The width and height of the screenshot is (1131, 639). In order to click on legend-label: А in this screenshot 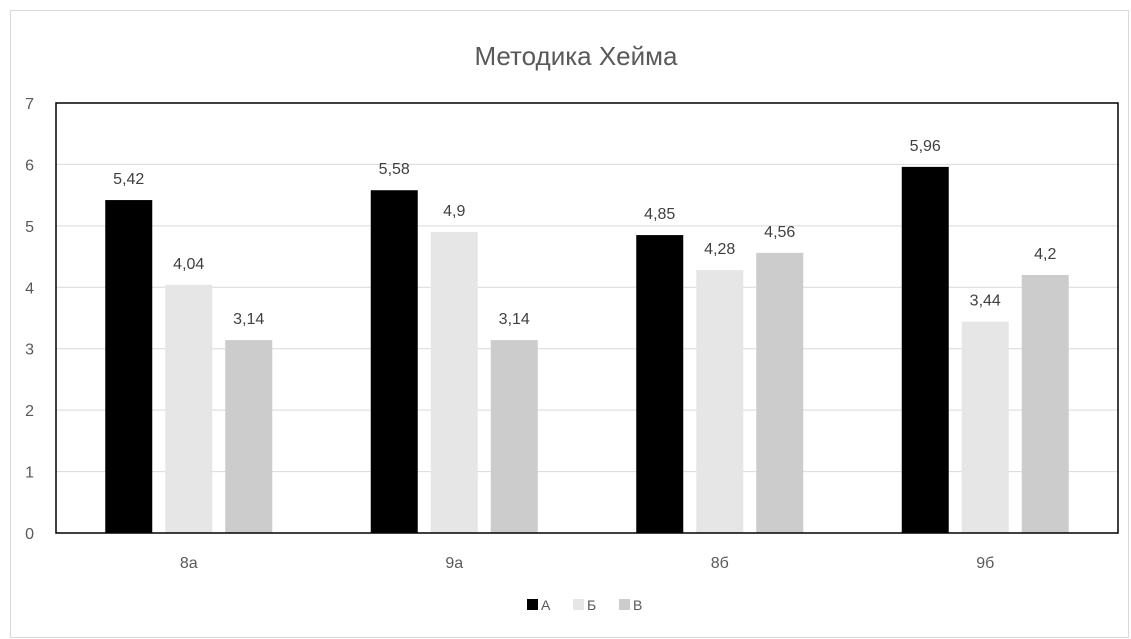, I will do `click(546, 605)`.